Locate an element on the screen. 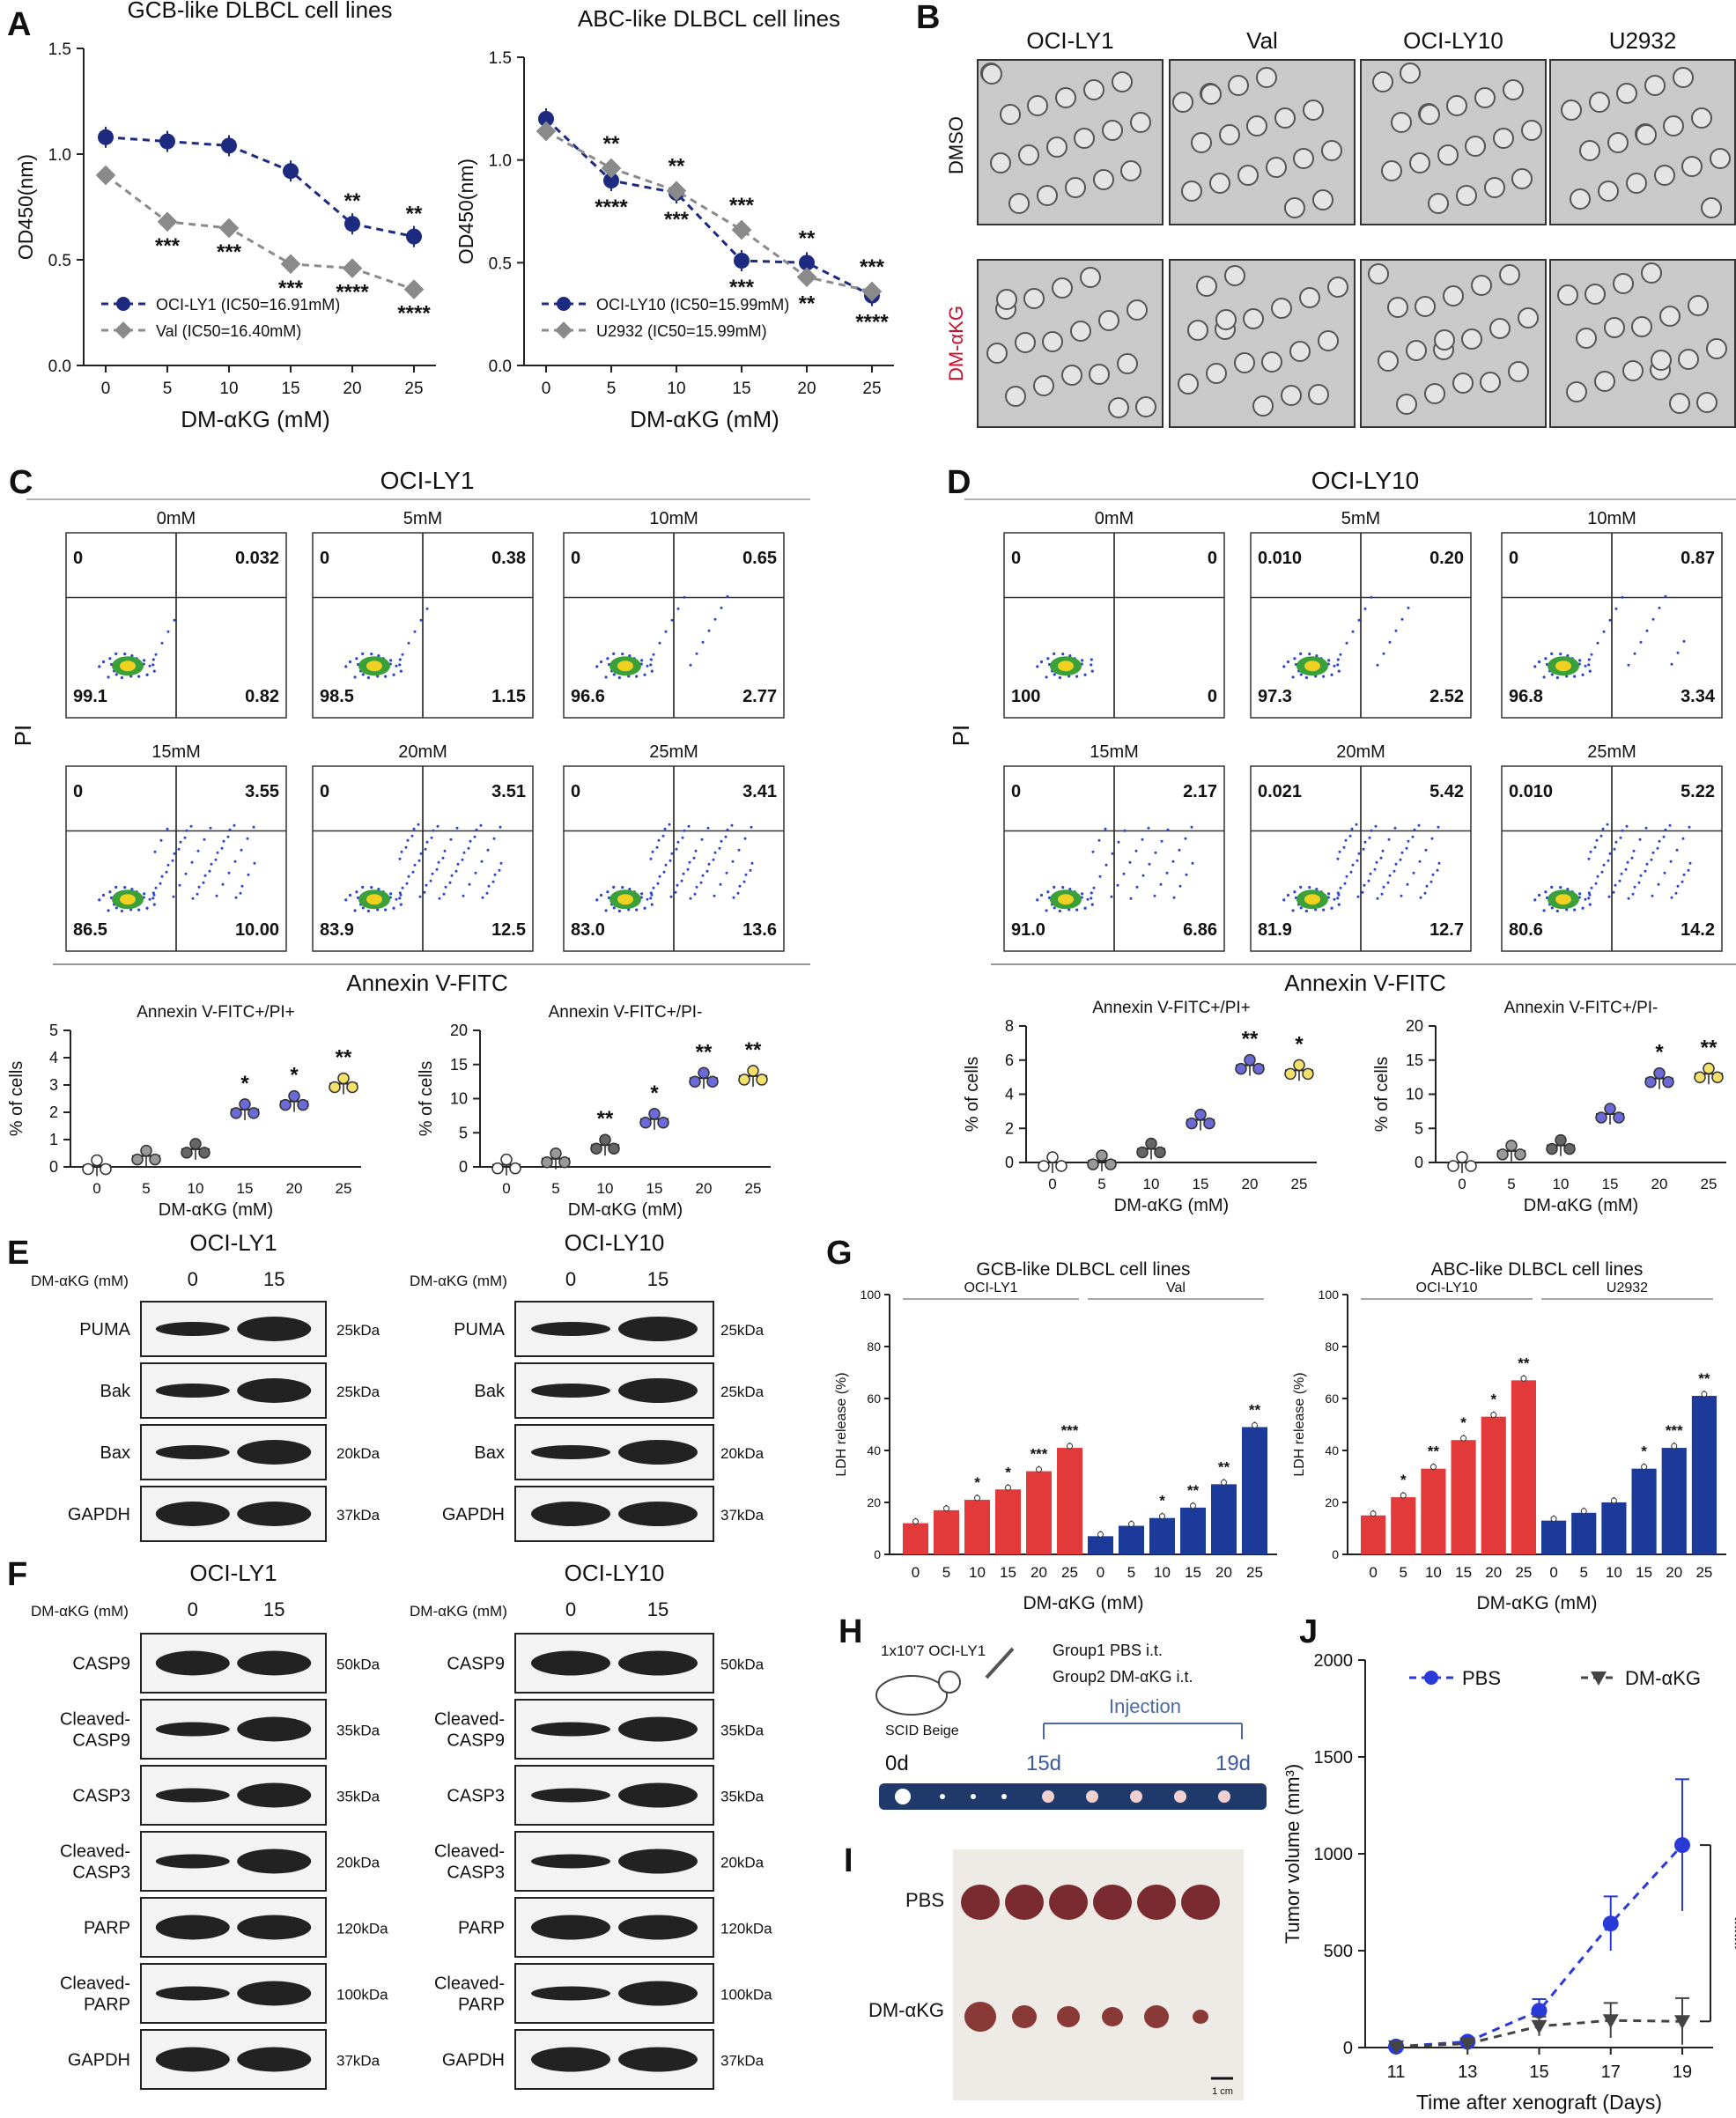  flow-plot: 0mM 0 0.032 99.1 0.82 is located at coordinates (176, 614).